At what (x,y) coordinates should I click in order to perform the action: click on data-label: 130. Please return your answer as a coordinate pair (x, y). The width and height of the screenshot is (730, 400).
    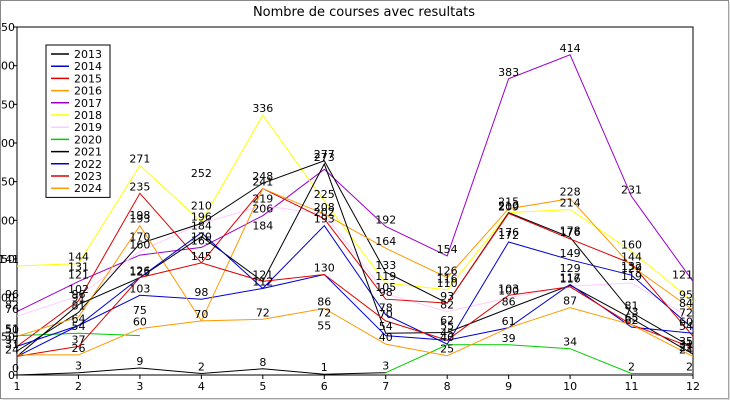
    Looking at the image, I should click on (324, 267).